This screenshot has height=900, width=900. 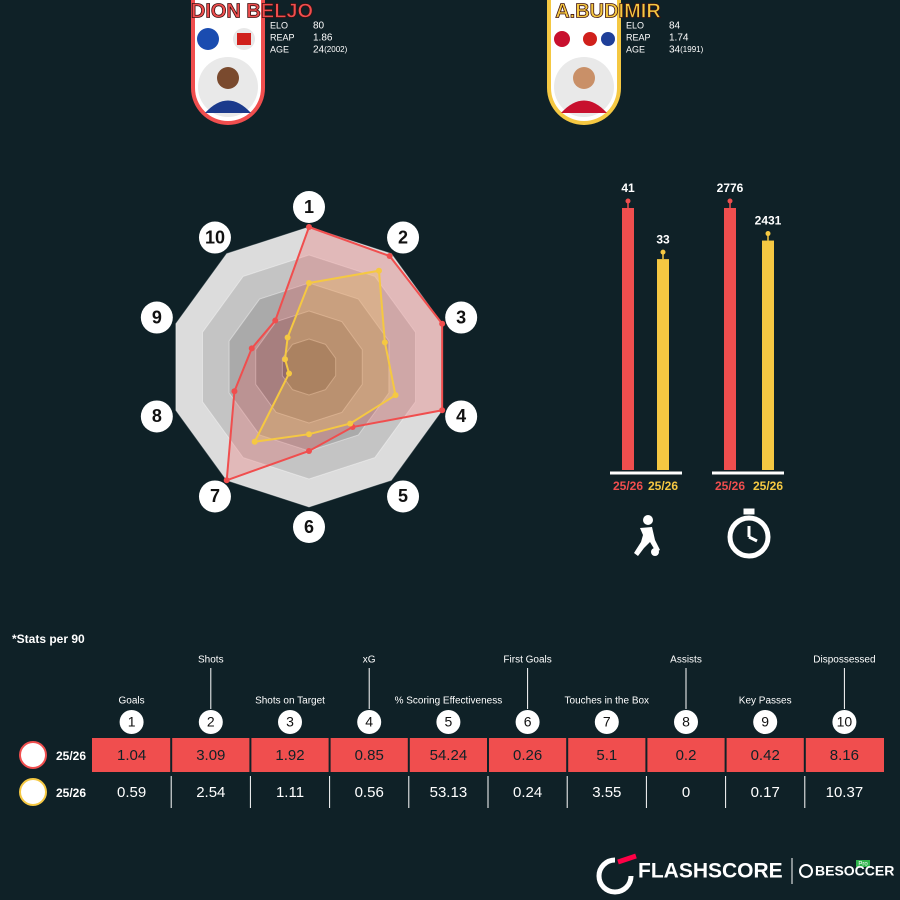 What do you see at coordinates (710, 871) in the screenshot?
I see `brand-name: FLASHSCORE` at bounding box center [710, 871].